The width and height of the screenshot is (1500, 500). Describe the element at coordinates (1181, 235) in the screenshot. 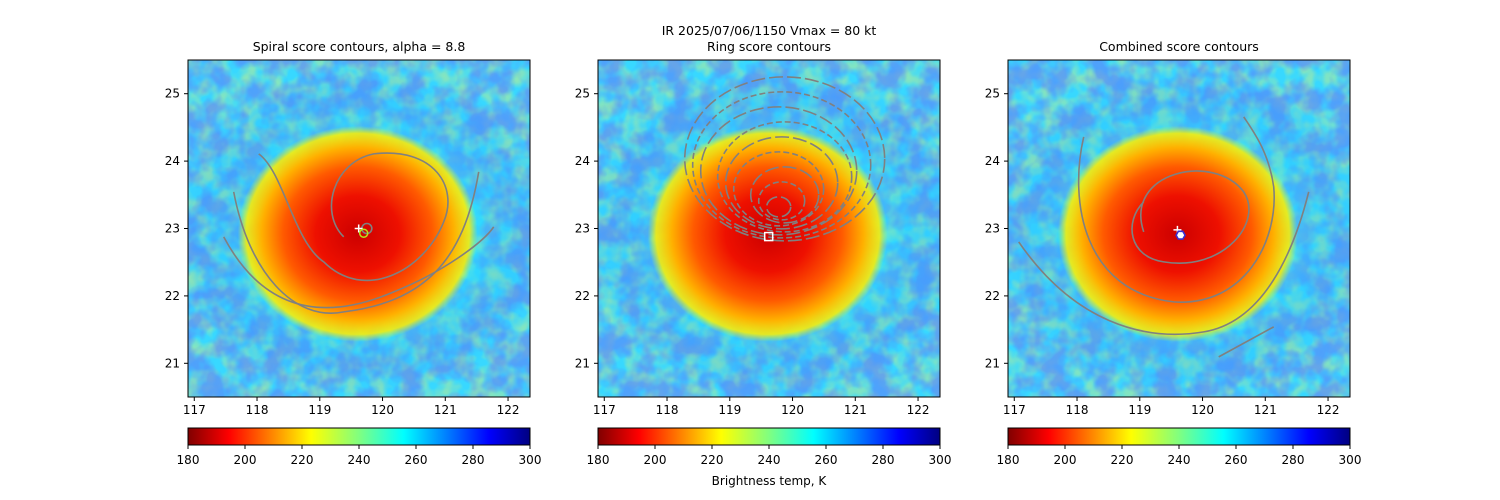

I see `center-marker-hexagon` at that location.